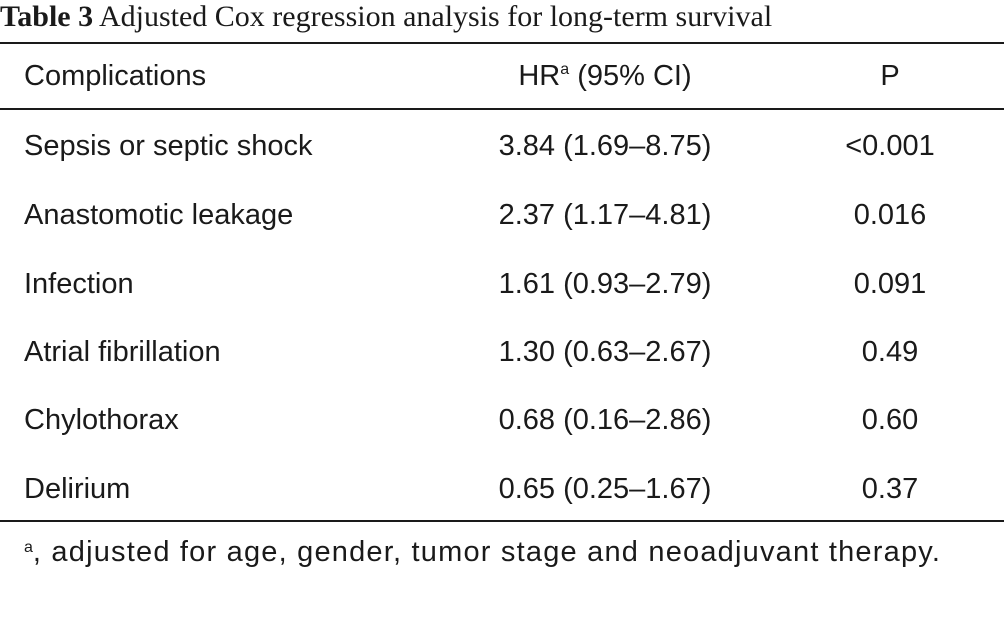 The image size is (1004, 618). Describe the element at coordinates (502, 109) in the screenshot. I see `header-rule` at that location.